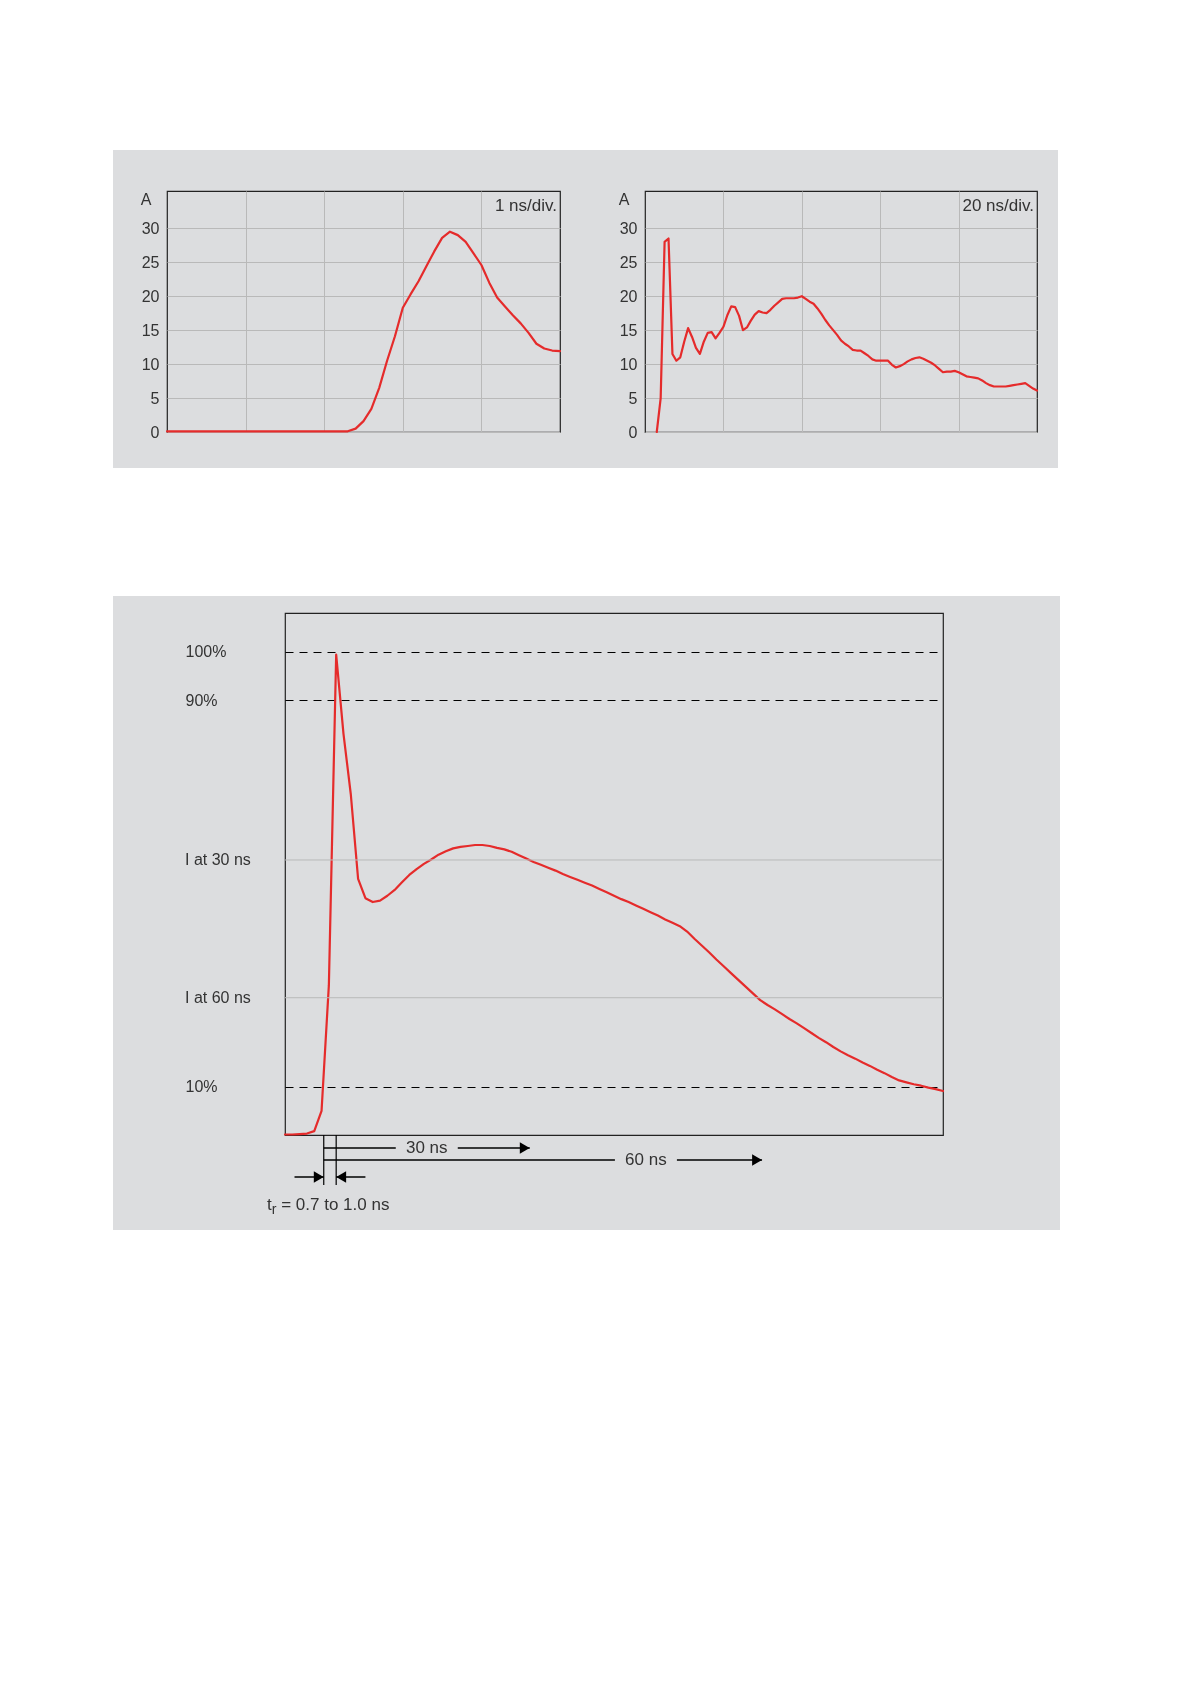 The width and height of the screenshot is (1191, 1684). I want to click on text: 60 ns, so click(646, 1159).